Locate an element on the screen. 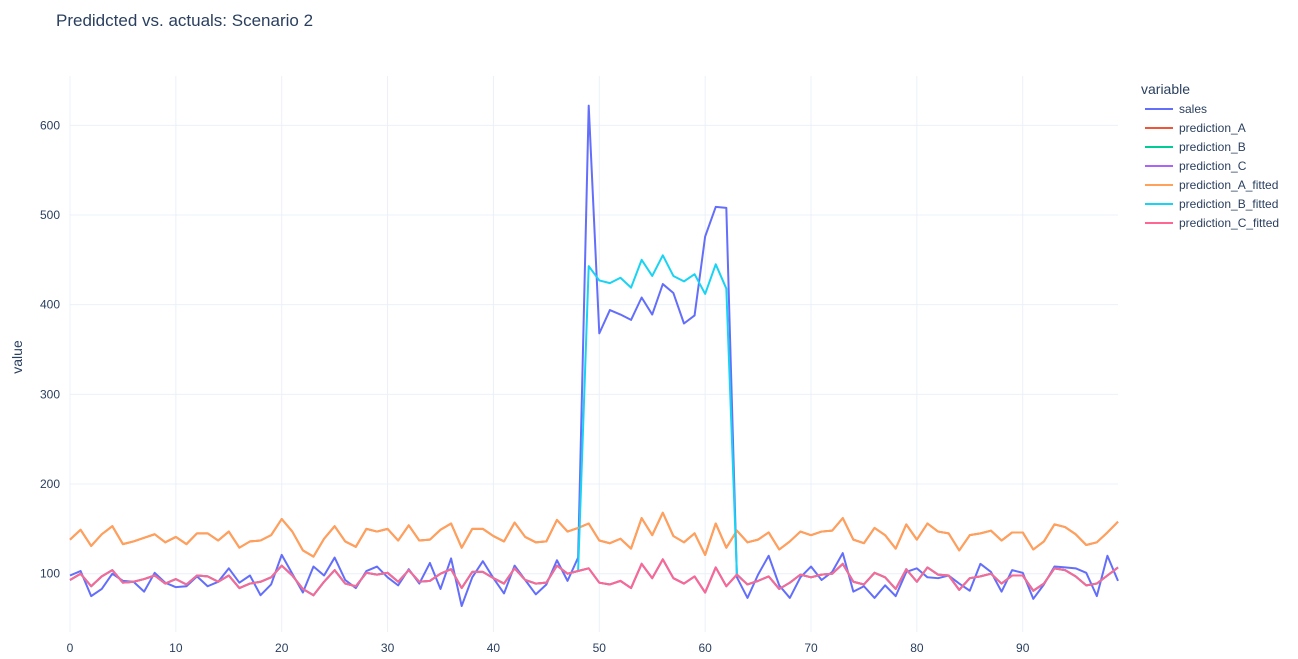 The image size is (1298, 659). legend-item-prediction-B: prediction_B is located at coordinates (1195, 147).